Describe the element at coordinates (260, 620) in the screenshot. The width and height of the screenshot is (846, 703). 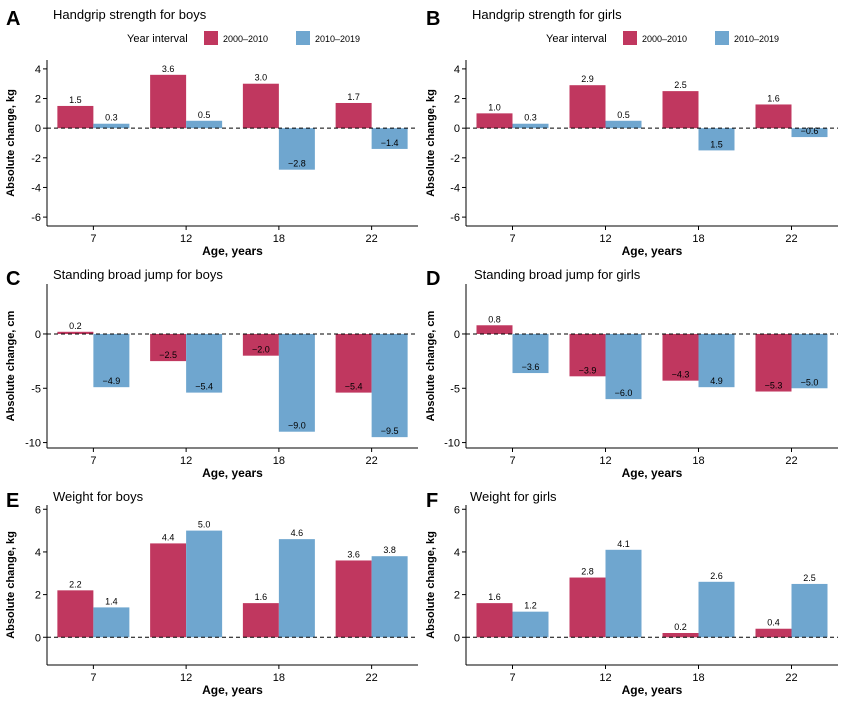
I see `bar-e-18-s1` at that location.